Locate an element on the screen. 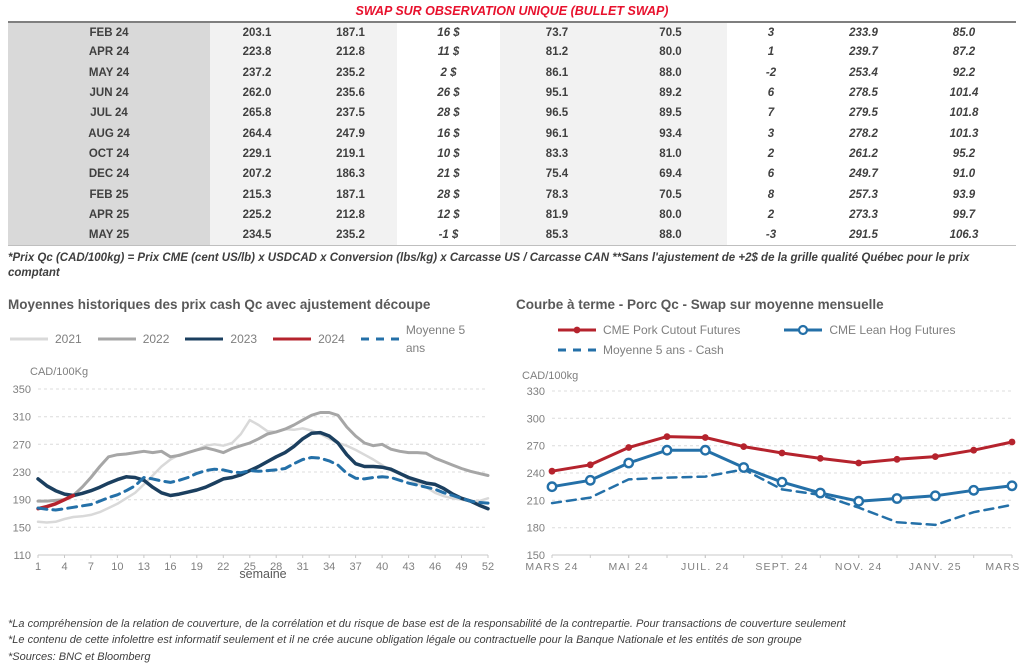 The width and height of the screenshot is (1024, 671). value-cell: 89.2 is located at coordinates (670, 93).